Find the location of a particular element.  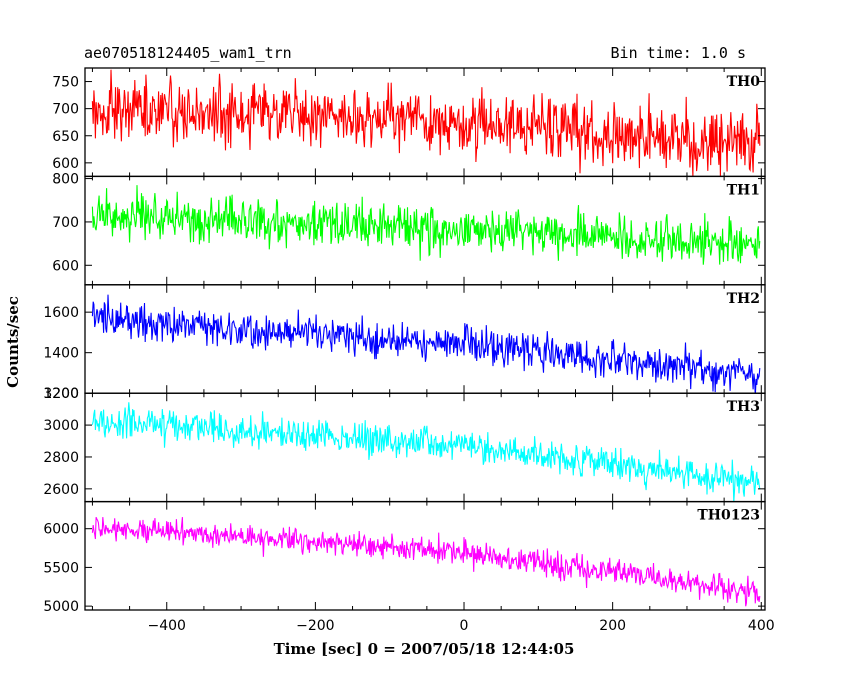

x-tick-label: −400 is located at coordinates (167, 626).